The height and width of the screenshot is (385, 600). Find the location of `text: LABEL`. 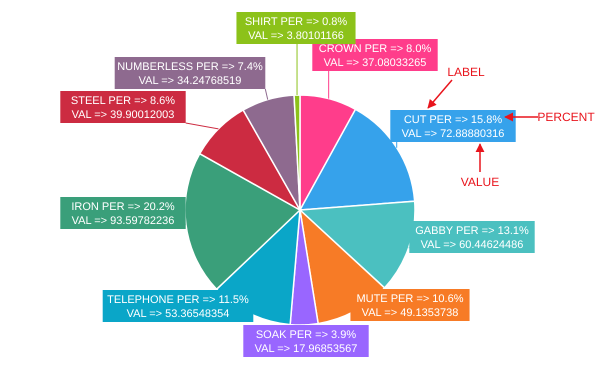

text: LABEL is located at coordinates (466, 72).